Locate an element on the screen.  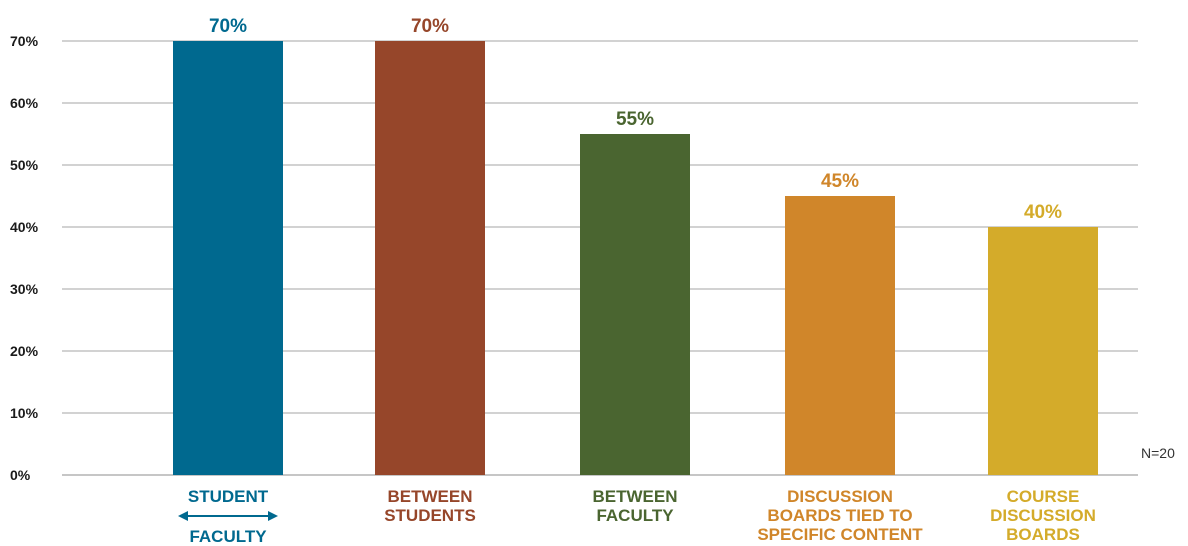
x-category-label: STUDENTS is located at coordinates (430, 515).